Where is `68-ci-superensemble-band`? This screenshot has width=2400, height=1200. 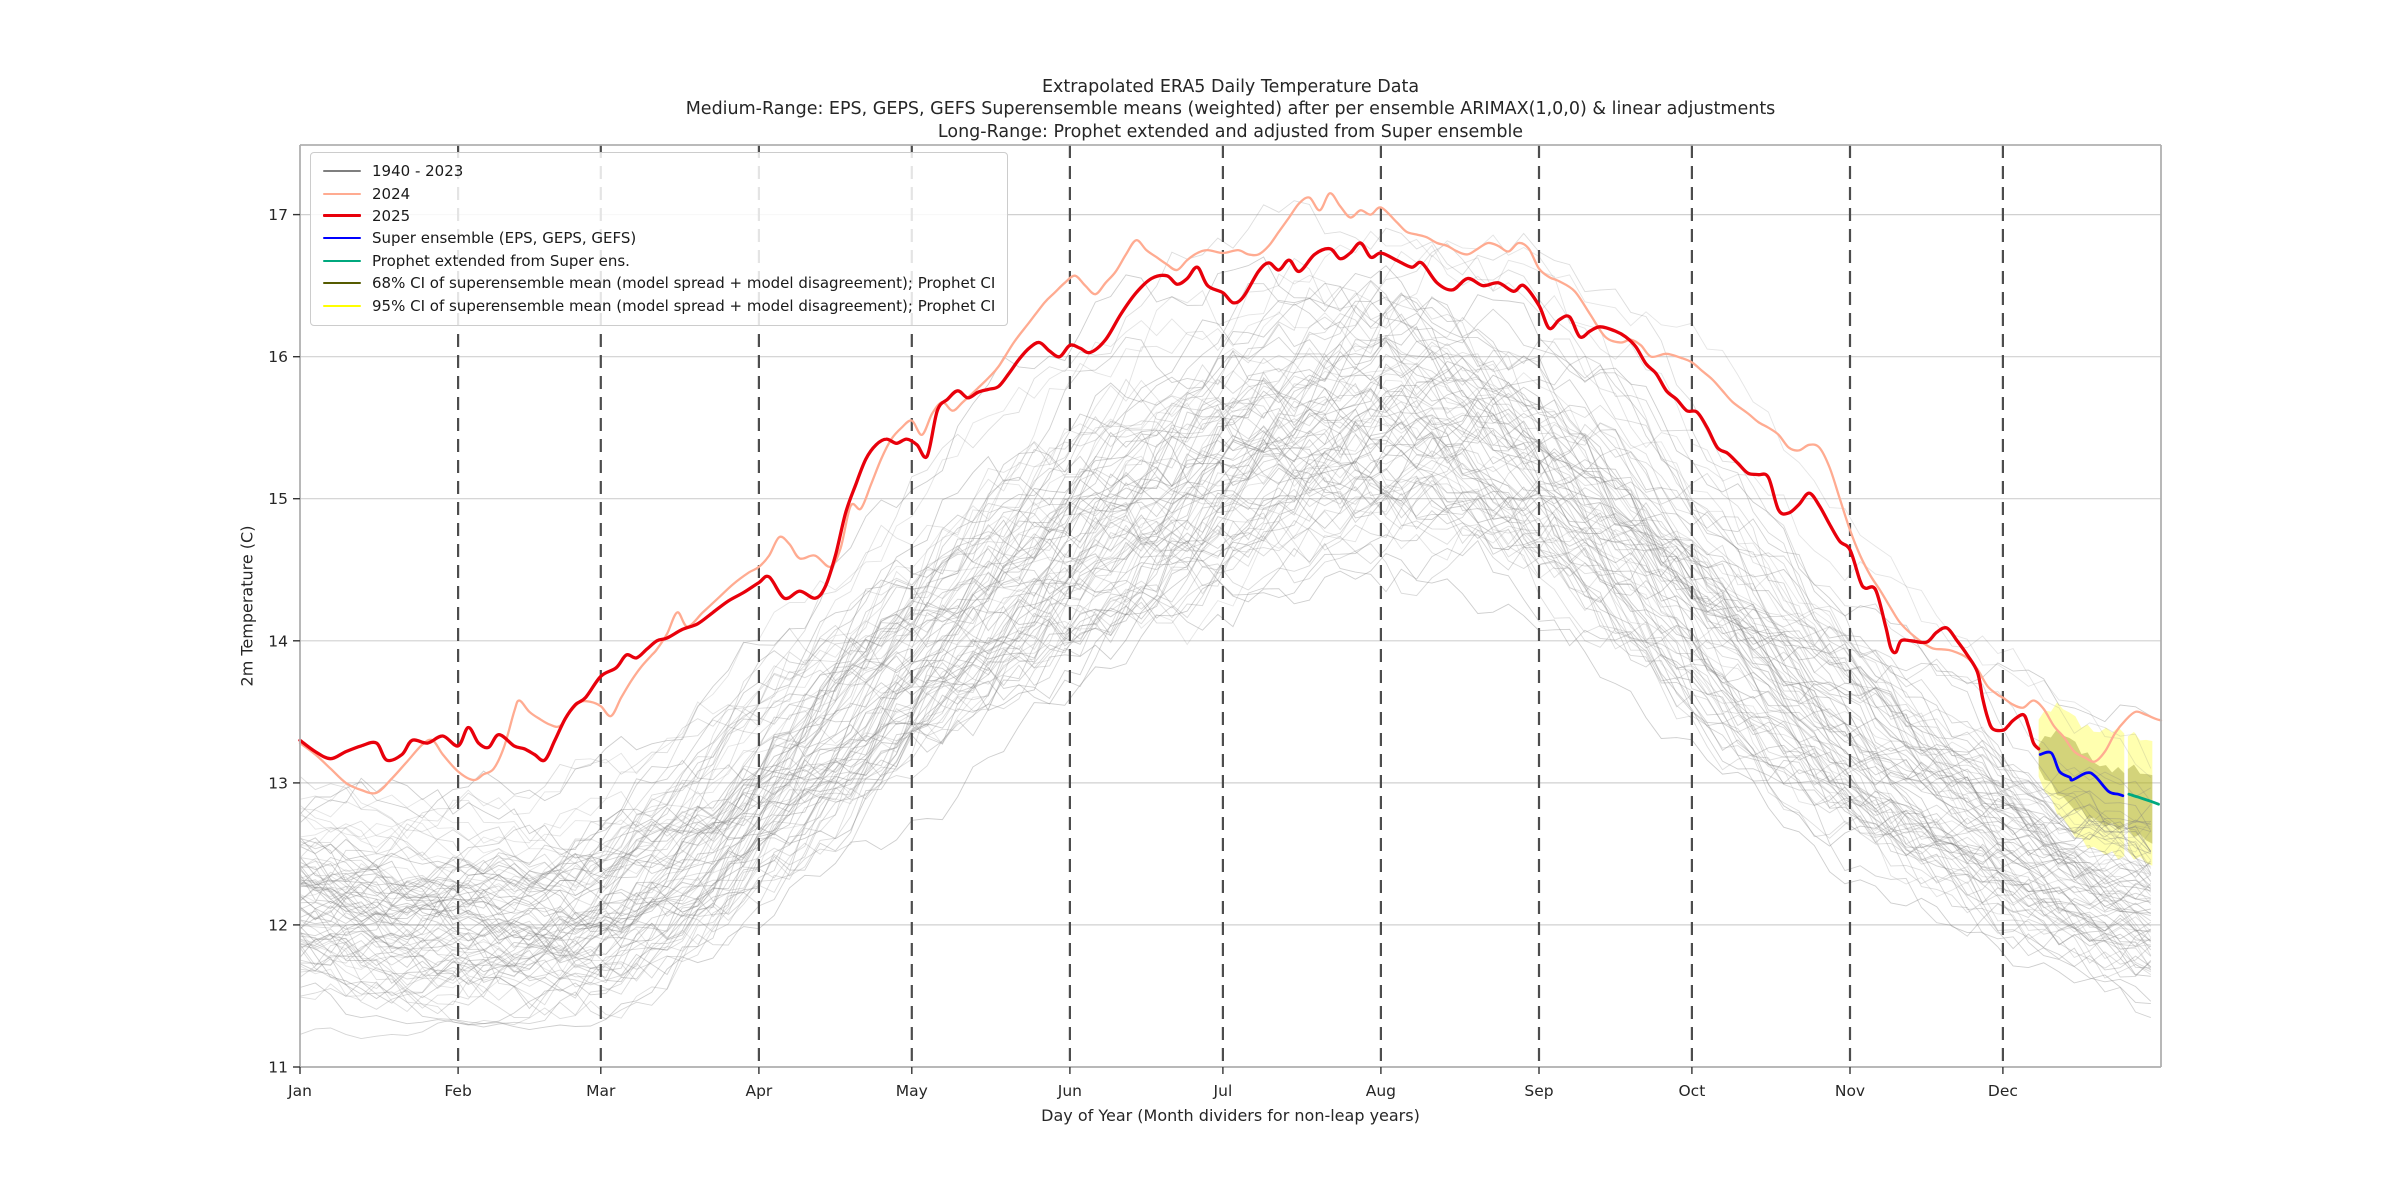 68-ci-superensemble-band is located at coordinates (2081, 780).